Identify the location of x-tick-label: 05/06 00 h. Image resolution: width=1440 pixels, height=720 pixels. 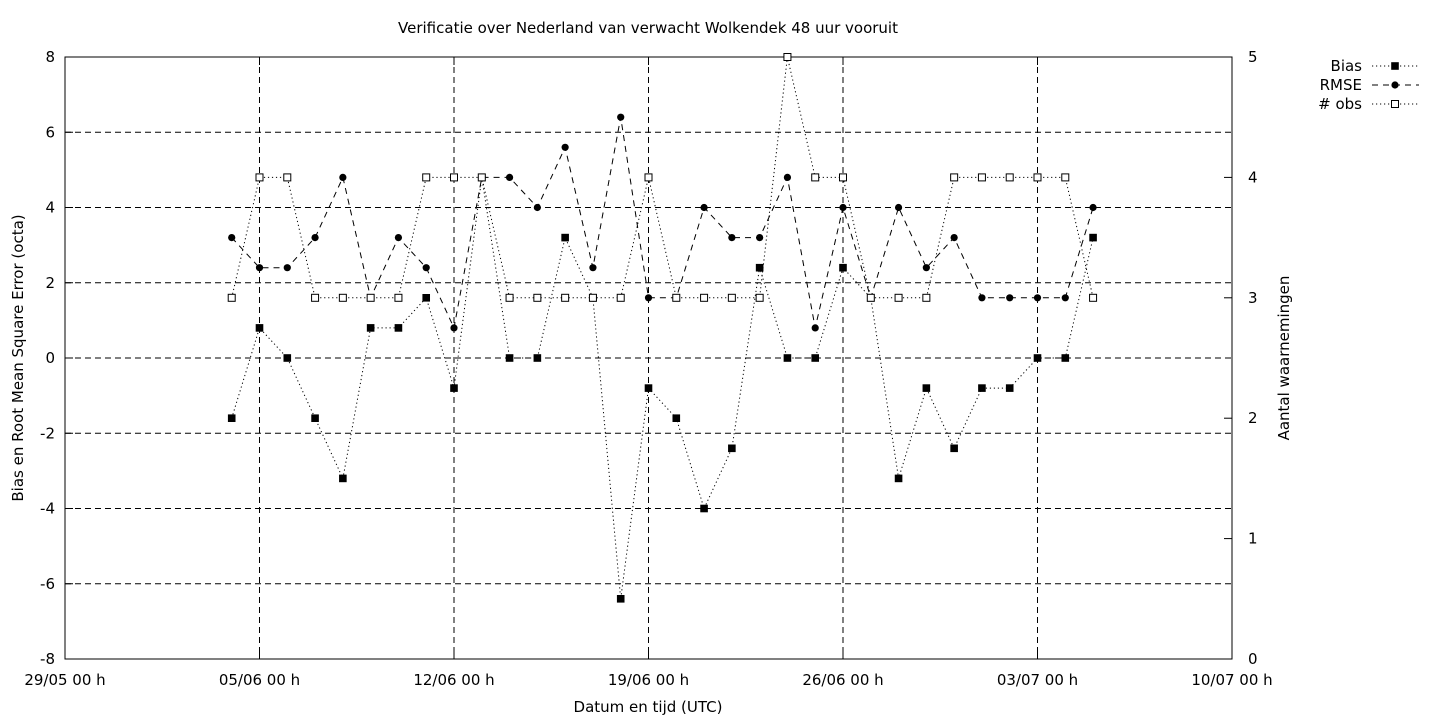
(259, 680).